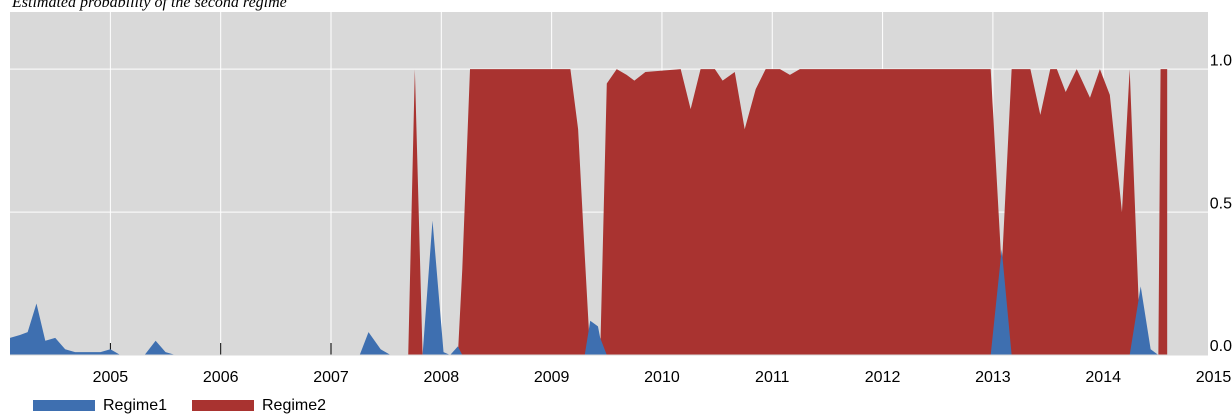 The width and height of the screenshot is (1232, 416). I want to click on x-tick-label: 2009, so click(552, 377).